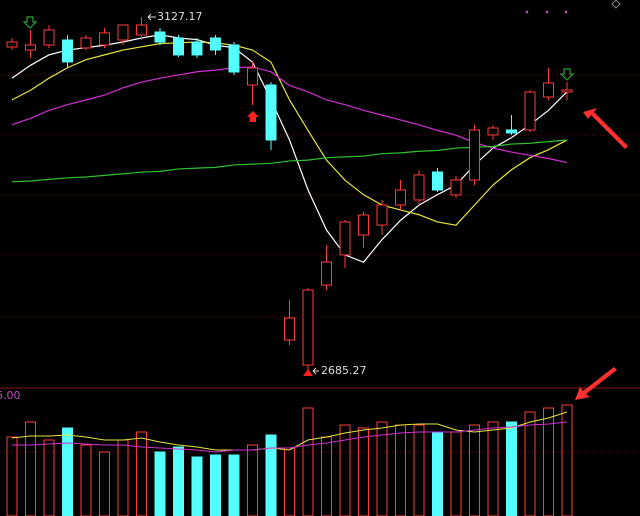  I want to click on diamond-icon, so click(616, 4).